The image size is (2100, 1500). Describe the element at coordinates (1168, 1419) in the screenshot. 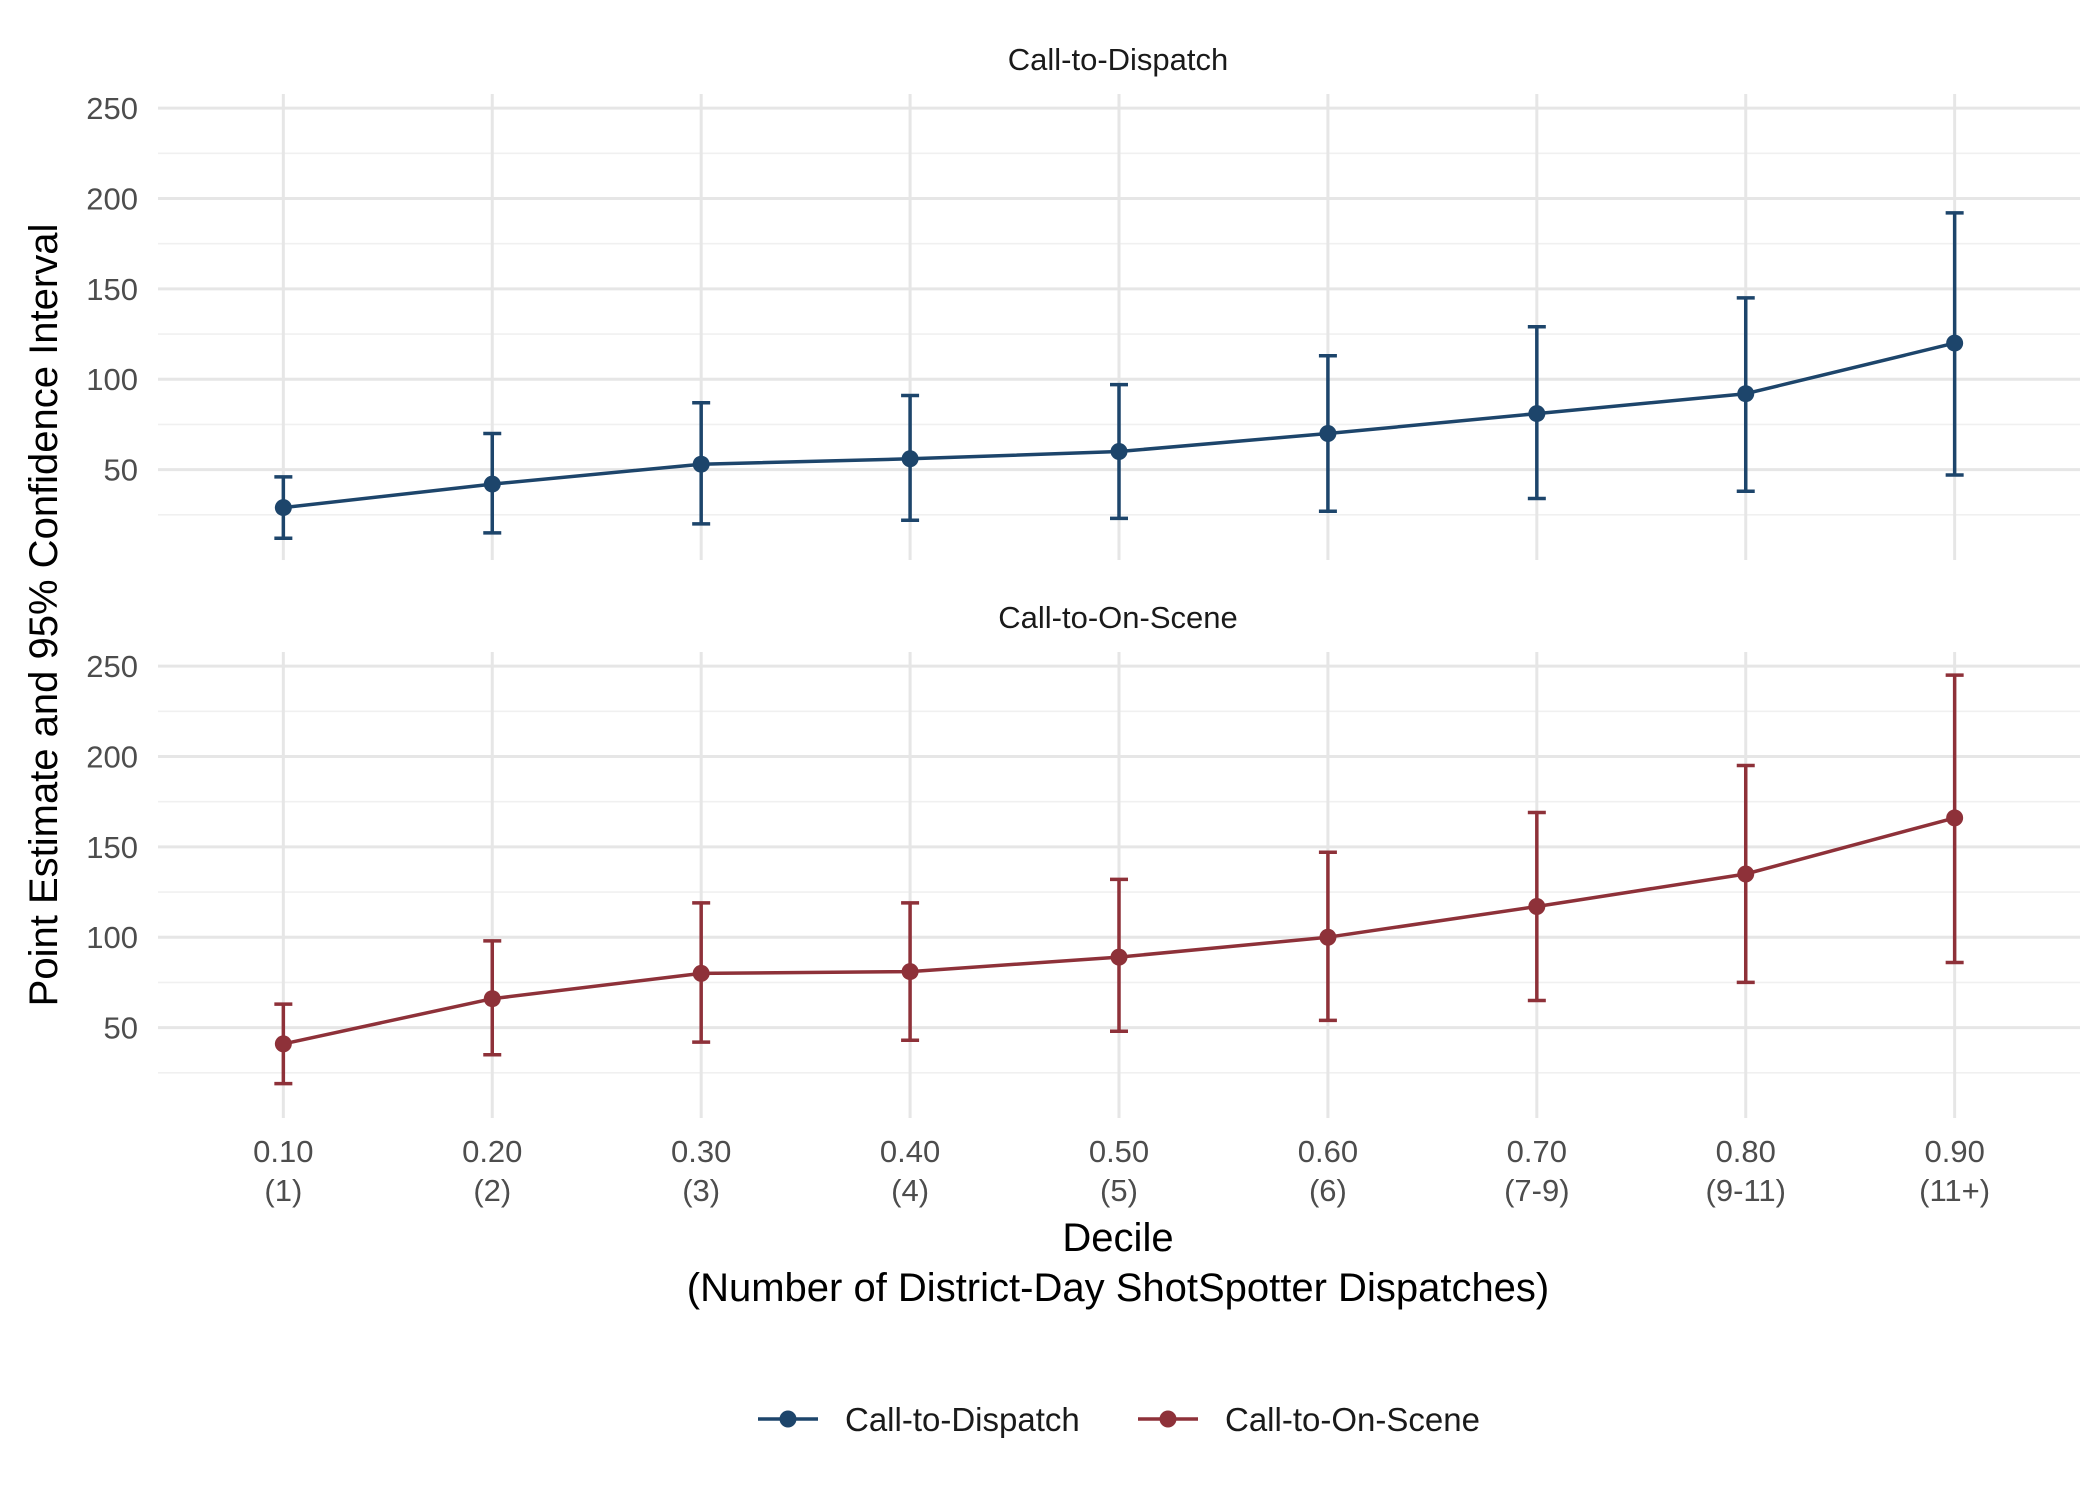

I see `legend-key-point-call-to-on-scene` at that location.